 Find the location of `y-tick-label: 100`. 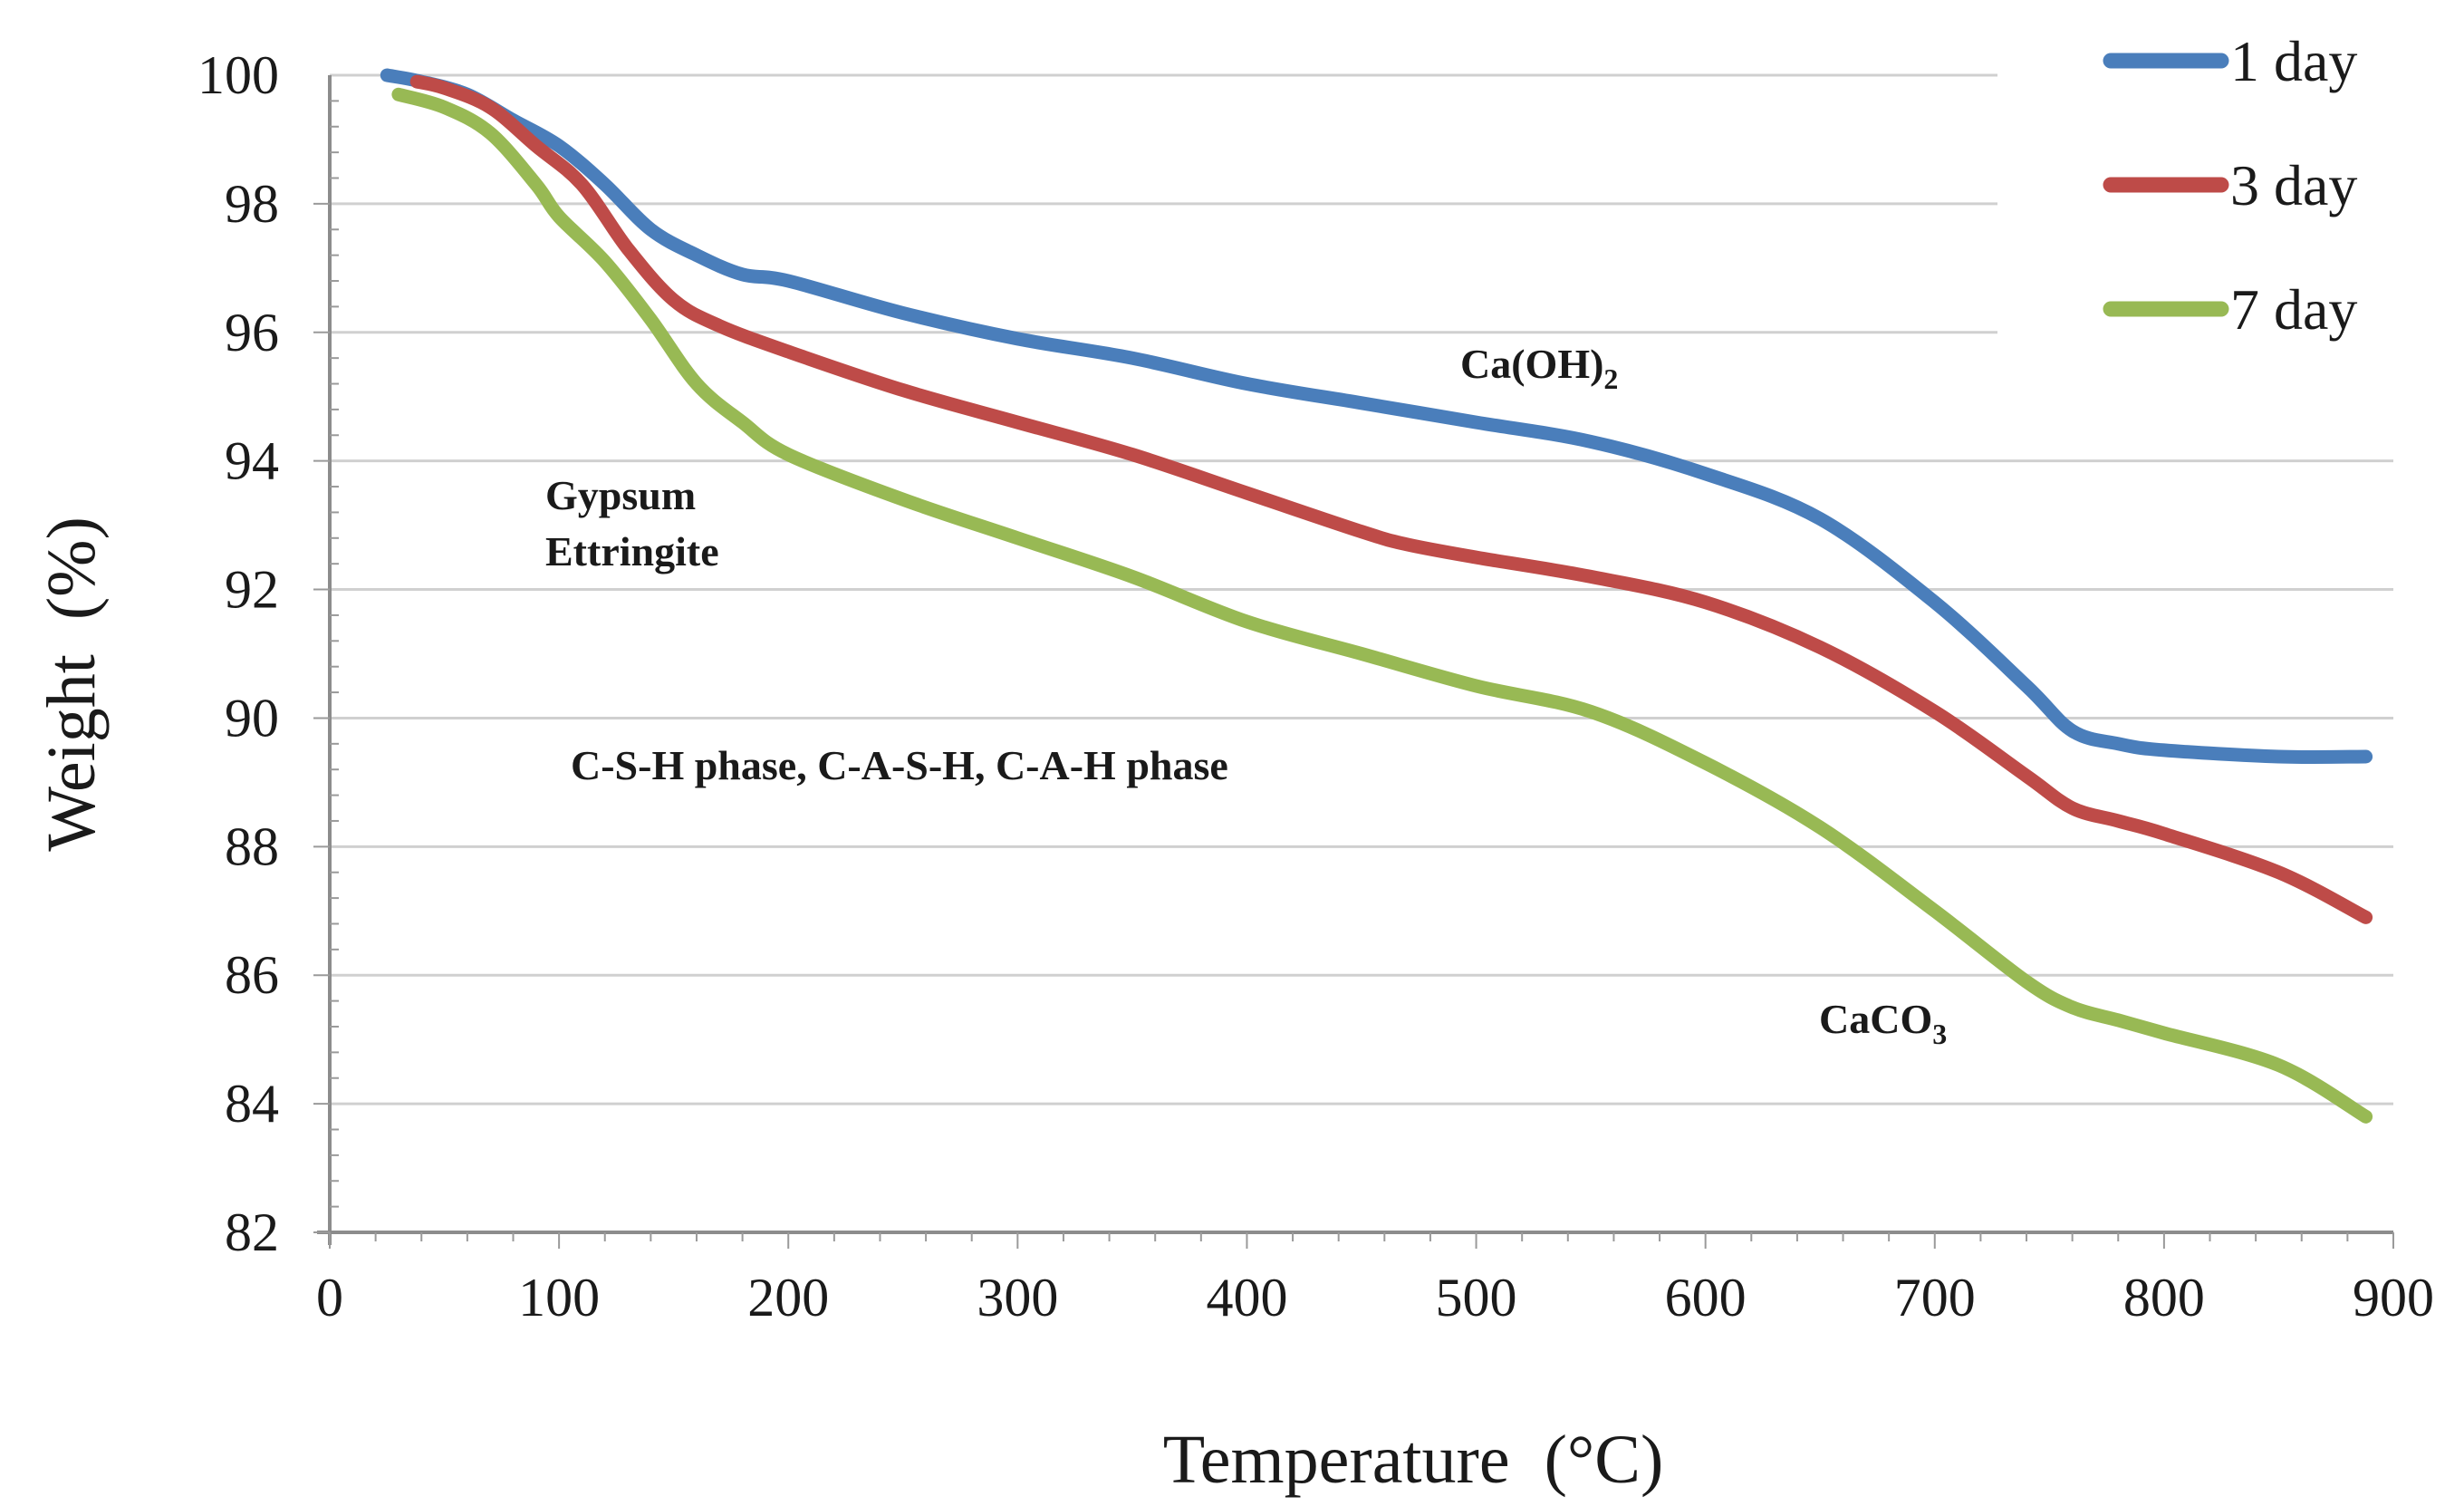

y-tick-label: 100 is located at coordinates (238, 75).